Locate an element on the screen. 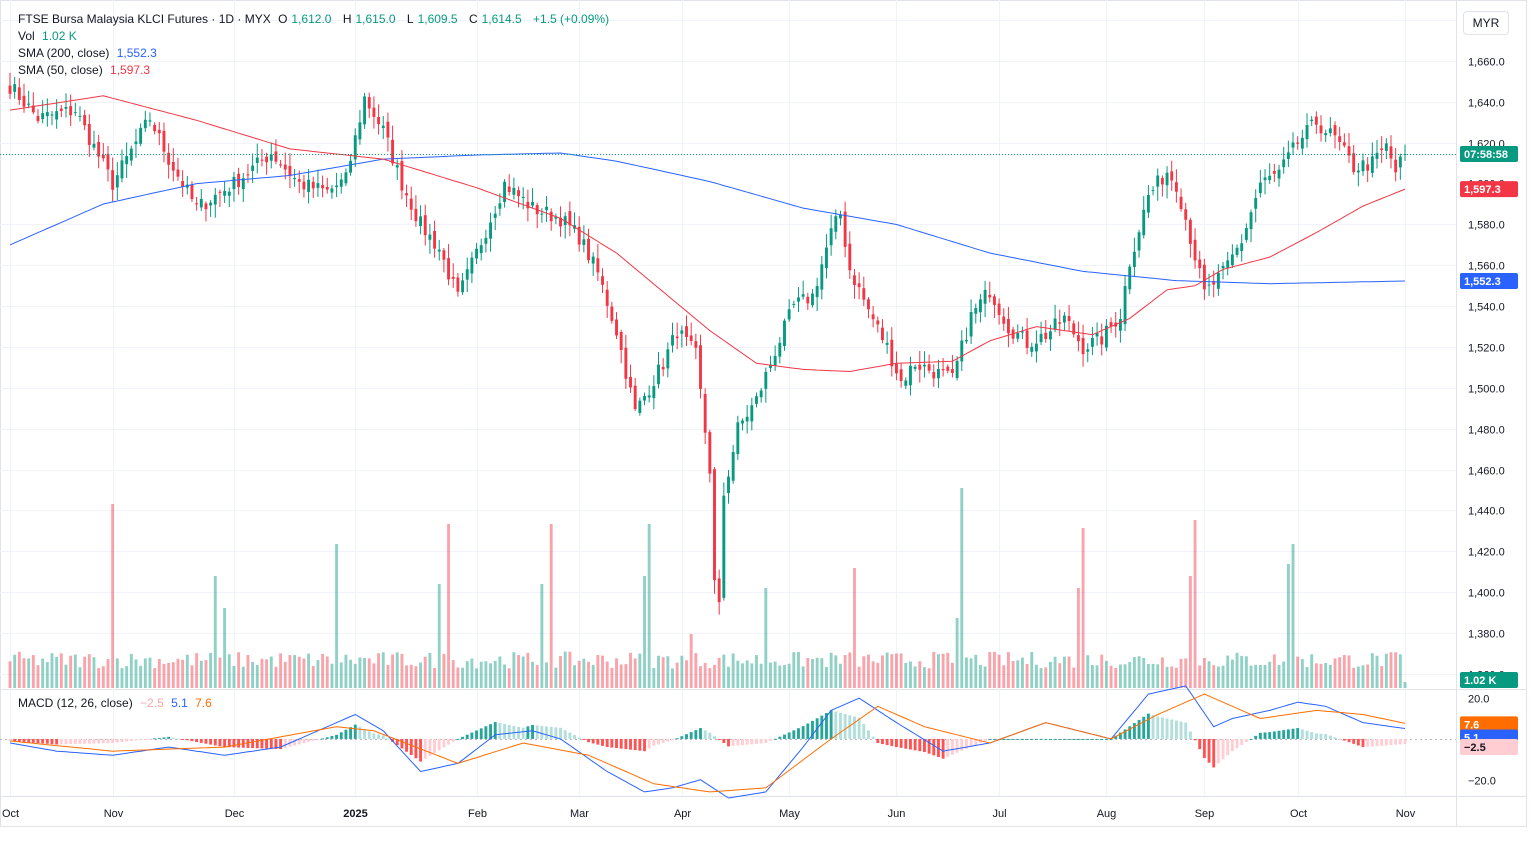 This screenshot has width=1536, height=846. volume-legend: Vol 1.02 K is located at coordinates (49, 36).